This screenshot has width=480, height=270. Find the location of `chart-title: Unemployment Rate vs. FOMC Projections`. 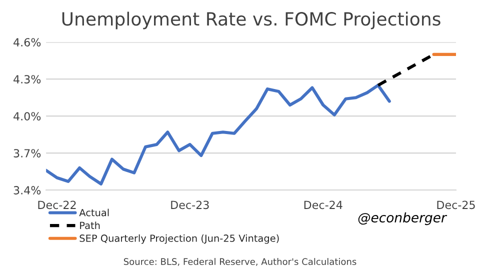

chart-title: Unemployment Rate vs. FOMC Projections is located at coordinates (251, 21).